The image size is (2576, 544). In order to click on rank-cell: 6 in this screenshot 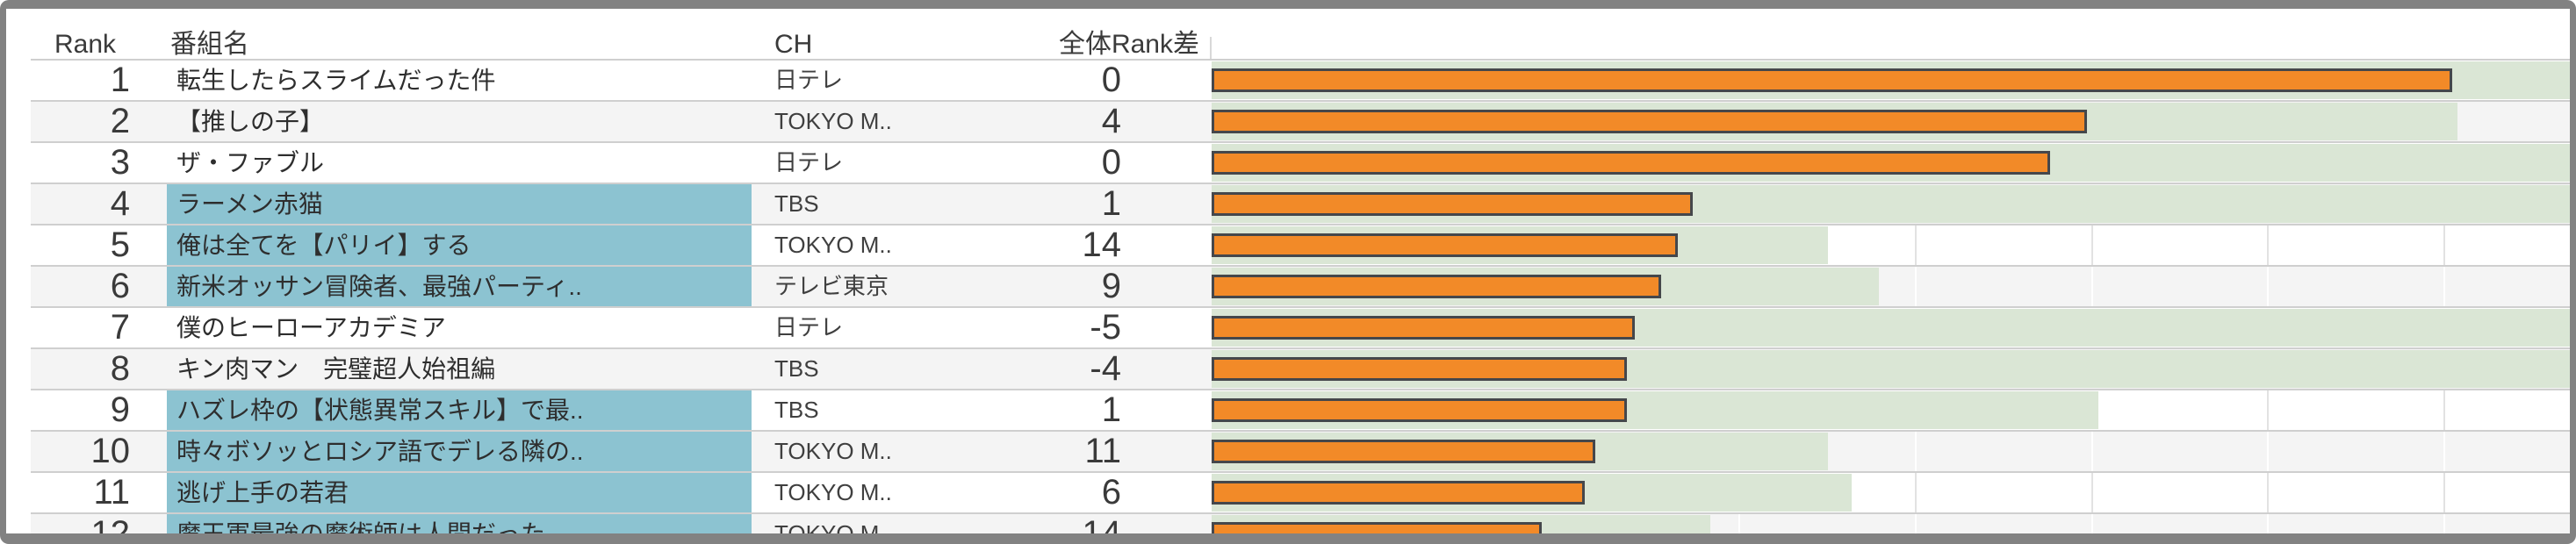, I will do `click(120, 286)`.